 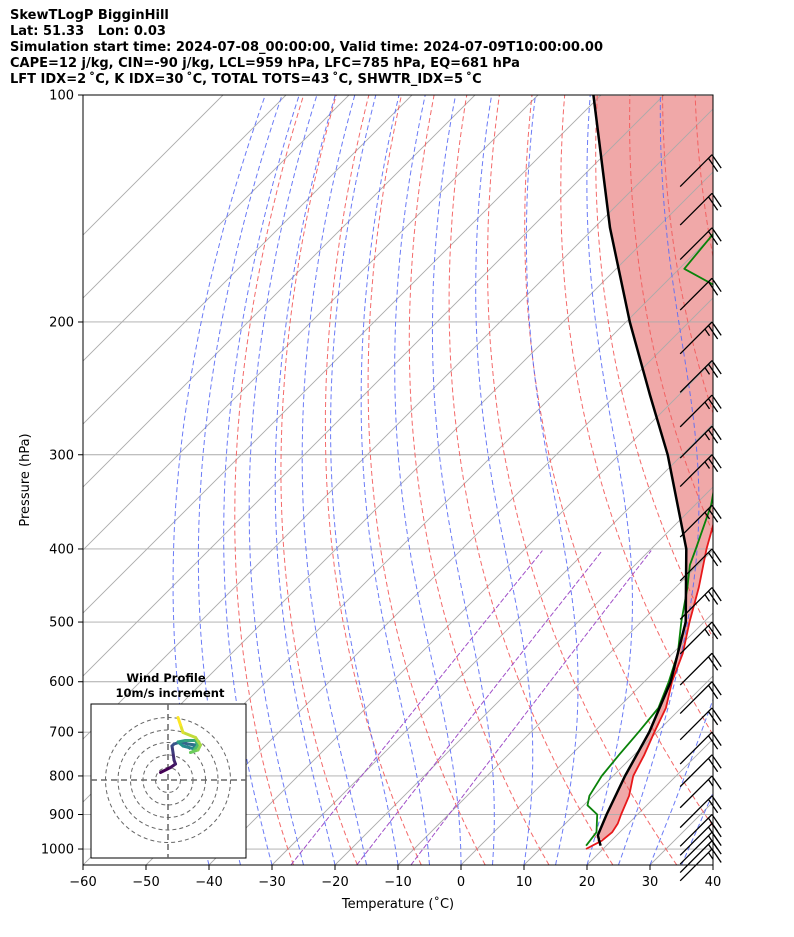 What do you see at coordinates (170, 693) in the screenshot?
I see `hodograph-subtitle: 10m/s increment` at bounding box center [170, 693].